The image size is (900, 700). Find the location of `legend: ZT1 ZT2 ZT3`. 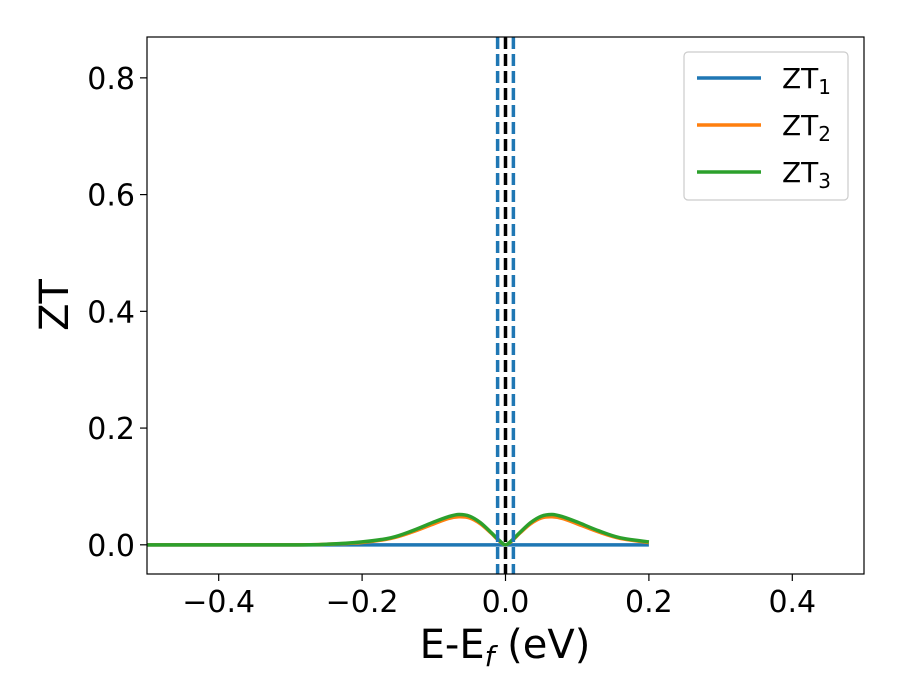

legend: ZT1 ZT2 ZT3 is located at coordinates (766, 126).